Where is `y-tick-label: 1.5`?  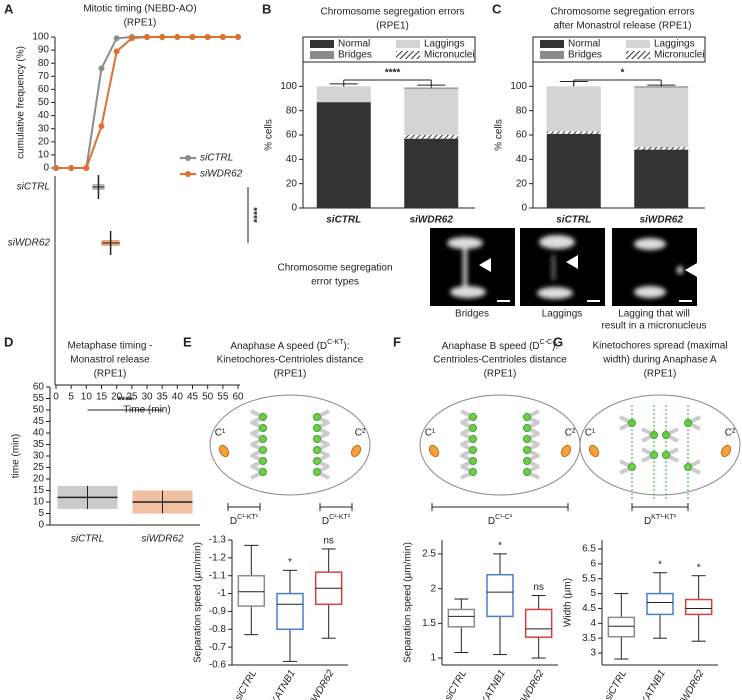
y-tick-label: 1.5 is located at coordinates (429, 623).